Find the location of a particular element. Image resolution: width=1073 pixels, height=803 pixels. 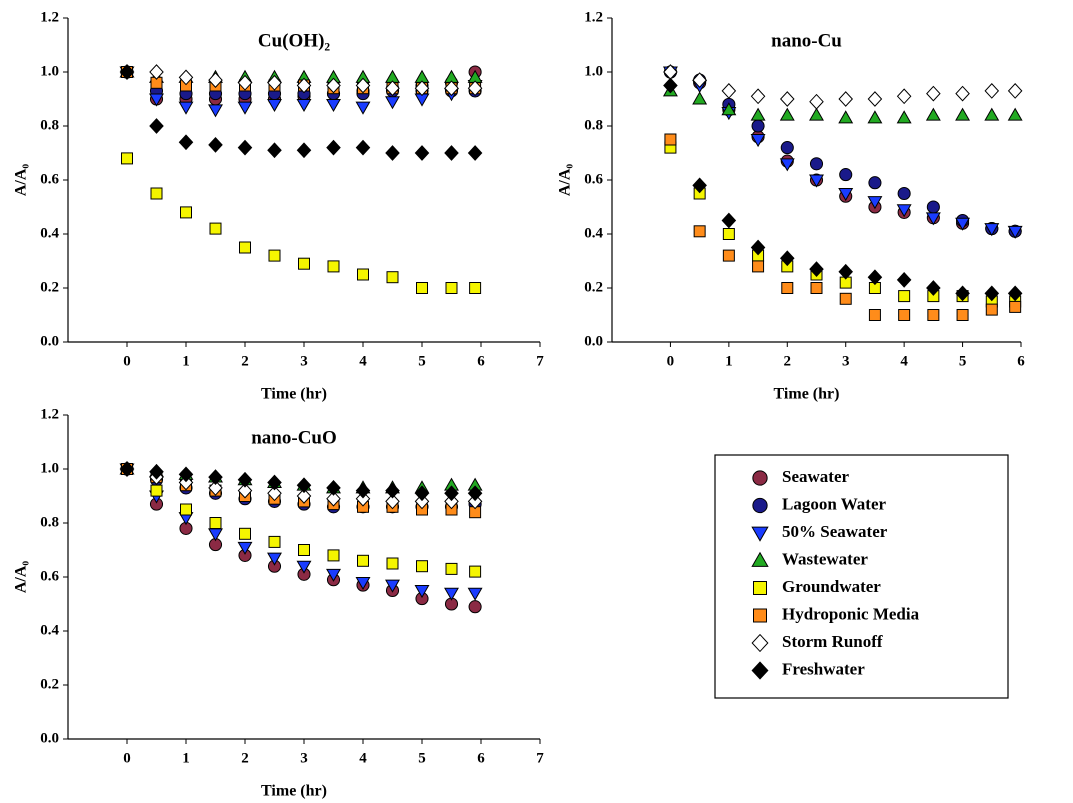

legend-label: Seawater is located at coordinates (815, 476).